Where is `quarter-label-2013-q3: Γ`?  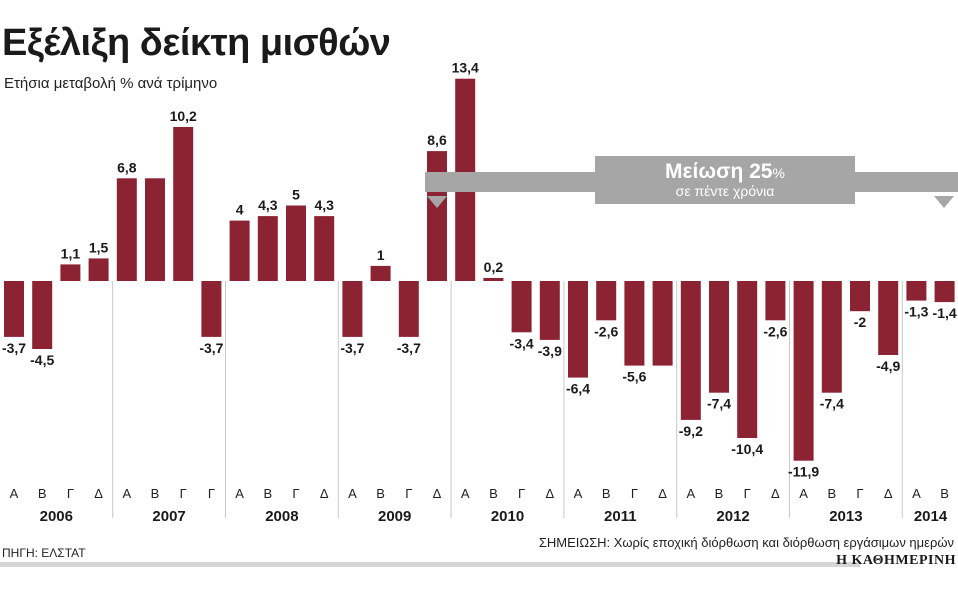
quarter-label-2013-q3: Γ is located at coordinates (859, 493).